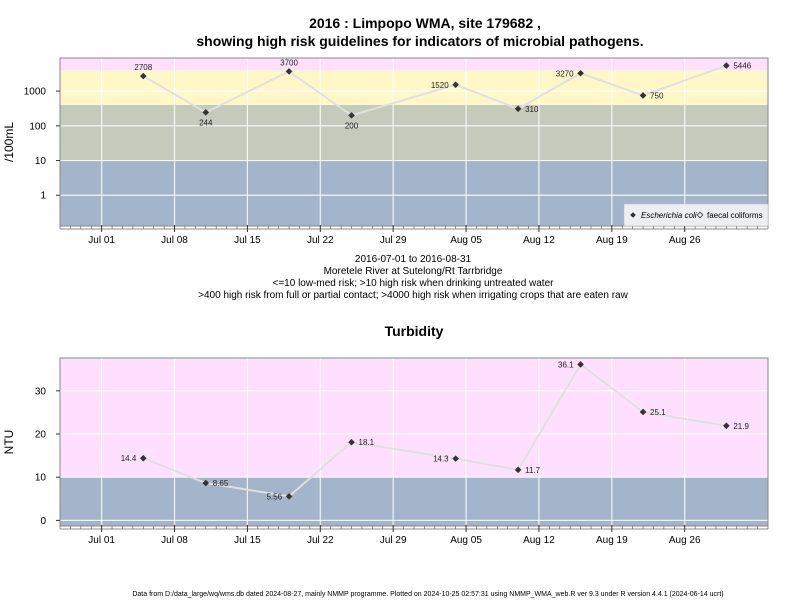 The image size is (800, 600). I want to click on turbidity-chart-title: Turbidity, so click(414, 331).